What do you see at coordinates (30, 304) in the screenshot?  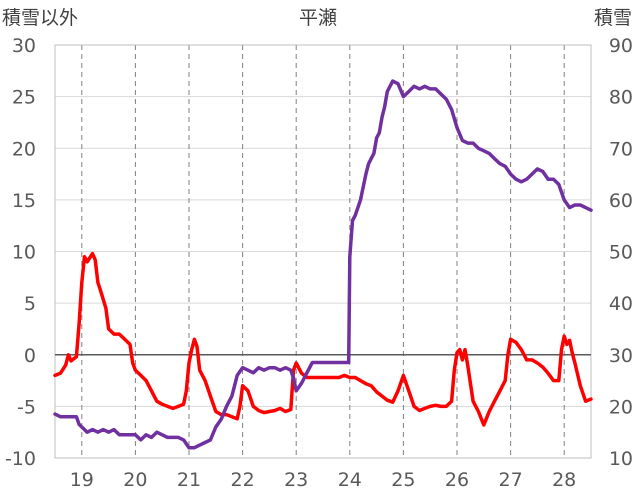 I see `y-left-tick-label: 5` at bounding box center [30, 304].